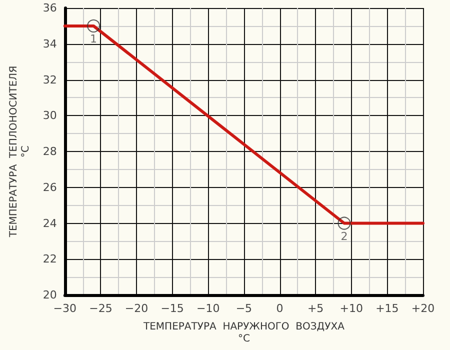  Describe the element at coordinates (136, 308) in the screenshot. I see `x-tick-label: −20` at that location.